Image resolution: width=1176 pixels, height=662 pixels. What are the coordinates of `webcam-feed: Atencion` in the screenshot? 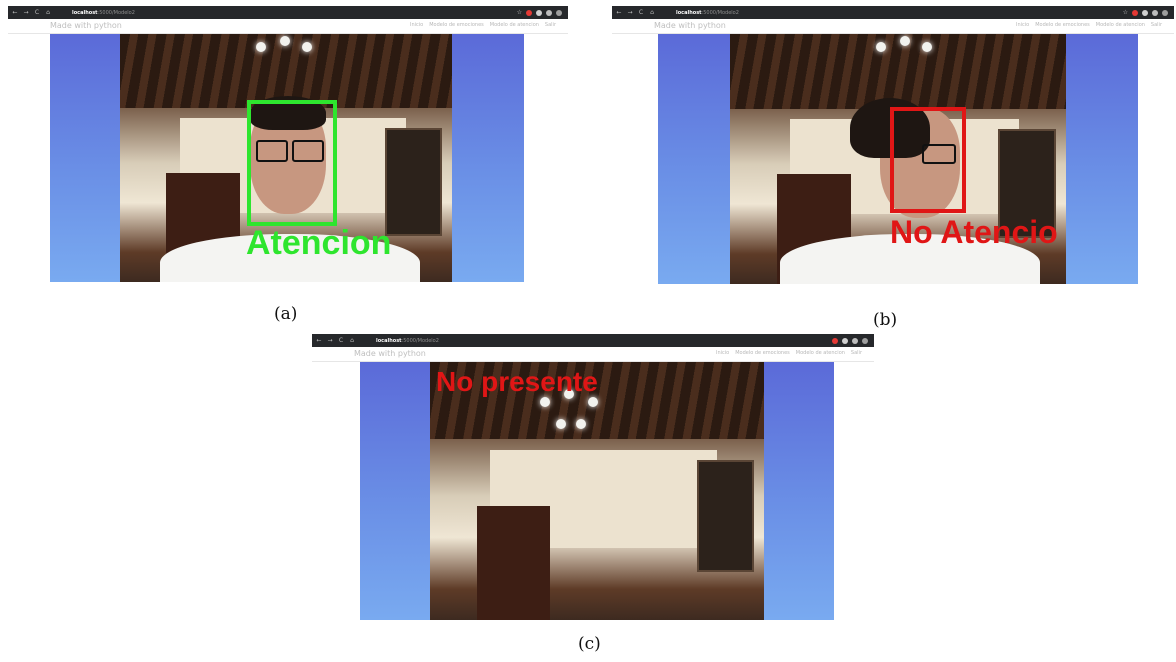 It's located at (286, 158).